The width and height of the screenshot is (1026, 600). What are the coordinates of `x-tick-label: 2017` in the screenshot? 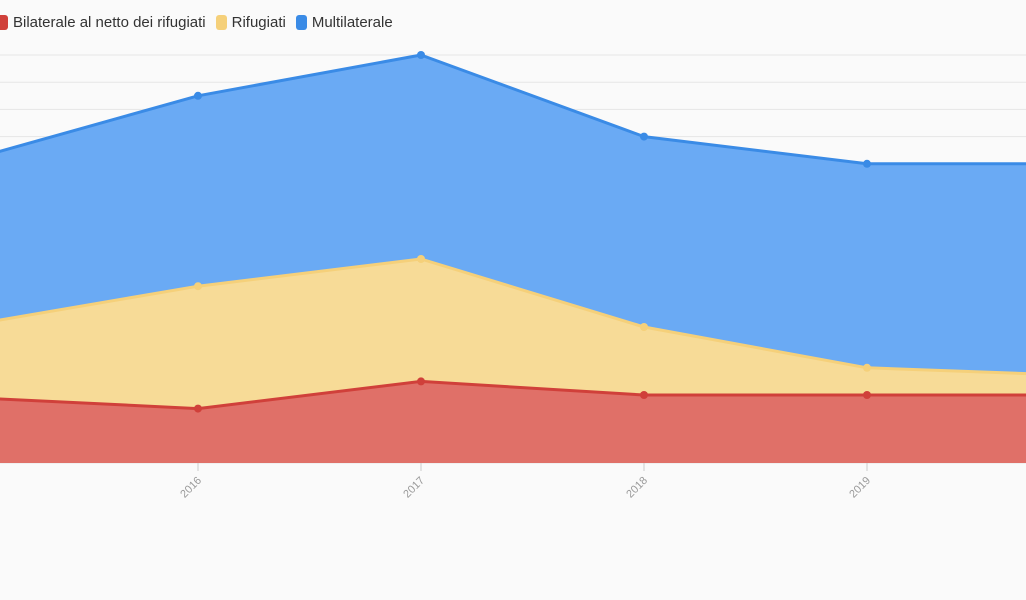 It's located at (414, 488).